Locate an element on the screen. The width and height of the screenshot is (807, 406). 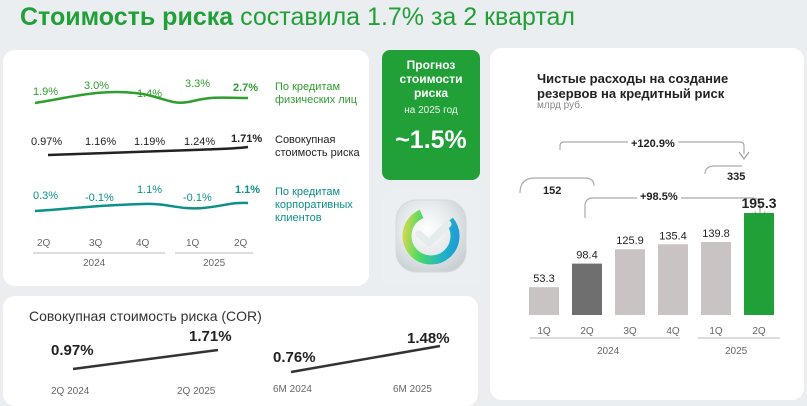
bar-value-label-2: 98.4 is located at coordinates (586, 256).